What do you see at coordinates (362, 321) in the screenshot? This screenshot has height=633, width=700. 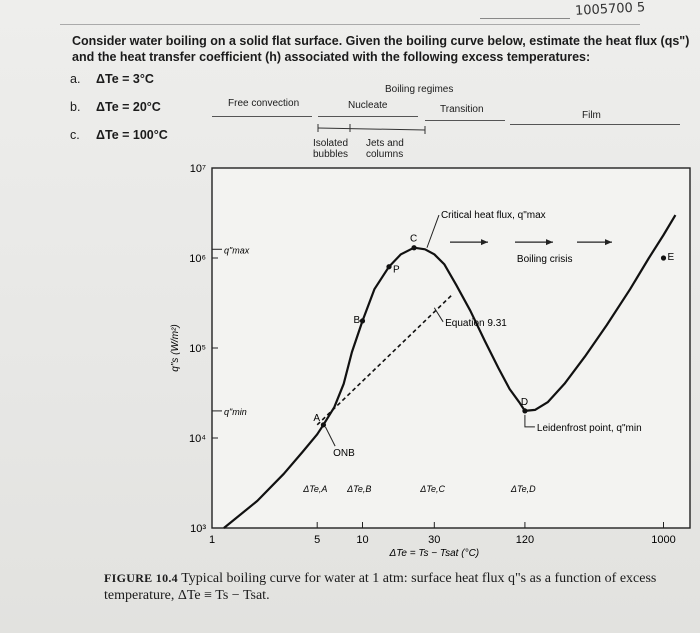 I see `point-b-dot` at bounding box center [362, 321].